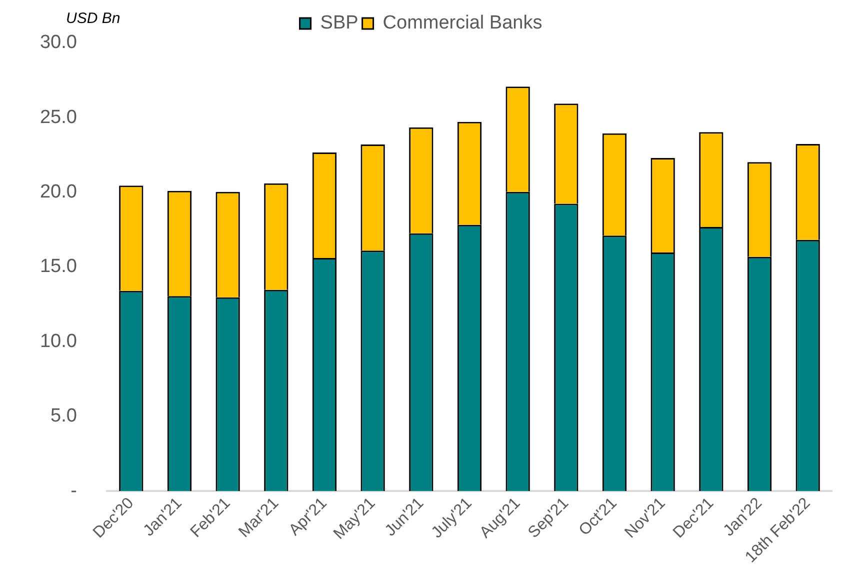 The image size is (857, 580). Describe the element at coordinates (58, 341) in the screenshot. I see `y-tick-label: 10.0` at that location.